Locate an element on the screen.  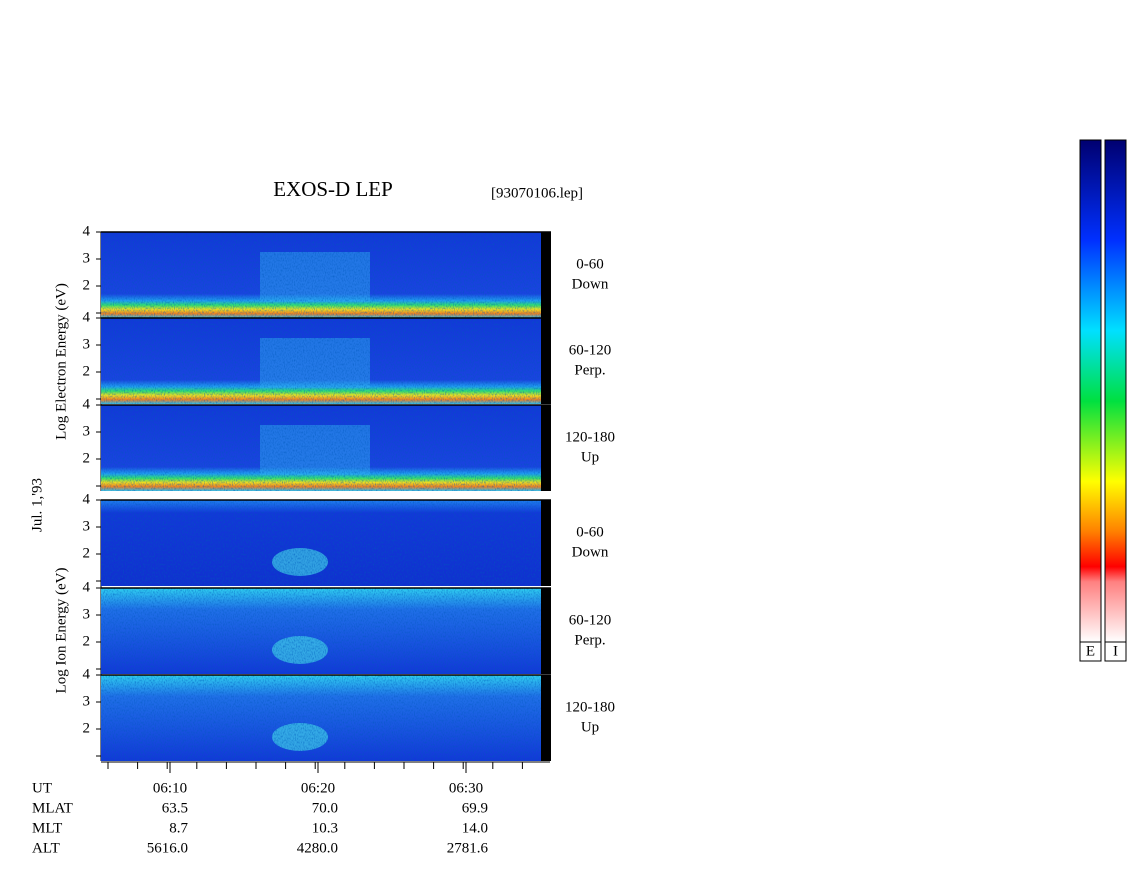
row-value: 5616.0 is located at coordinates (167, 848).